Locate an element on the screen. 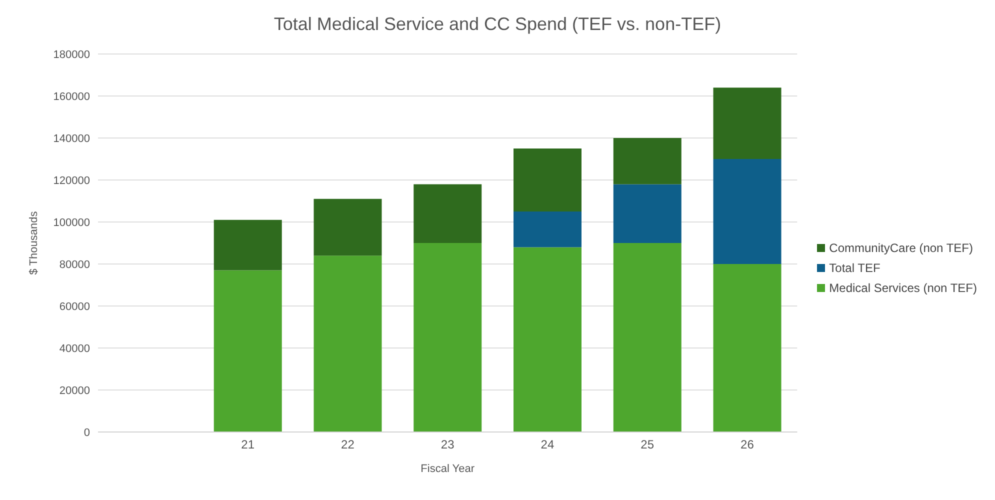 The width and height of the screenshot is (995, 500). y-tick-label: 20000 is located at coordinates (74, 390).